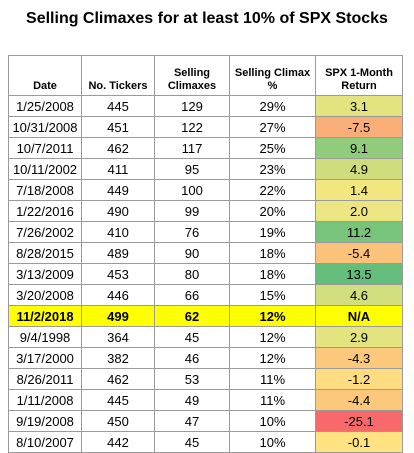 The image size is (414, 453). Describe the element at coordinates (272, 86) in the screenshot. I see `header-line-2: %` at that location.